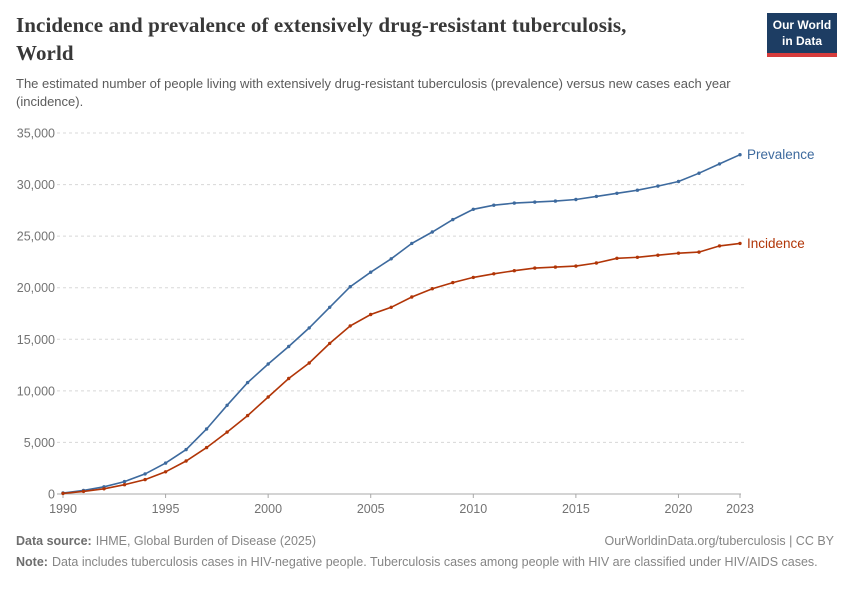  I want to click on owid-logo: Our World in Data, so click(802, 35).